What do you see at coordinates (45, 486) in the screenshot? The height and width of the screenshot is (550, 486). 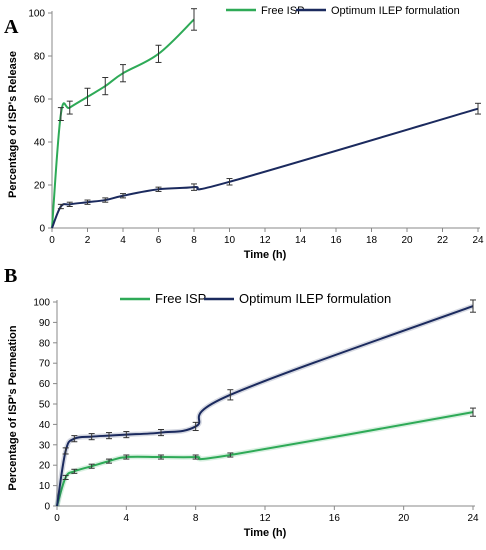 I see `y-tick-label: 10` at bounding box center [45, 486].